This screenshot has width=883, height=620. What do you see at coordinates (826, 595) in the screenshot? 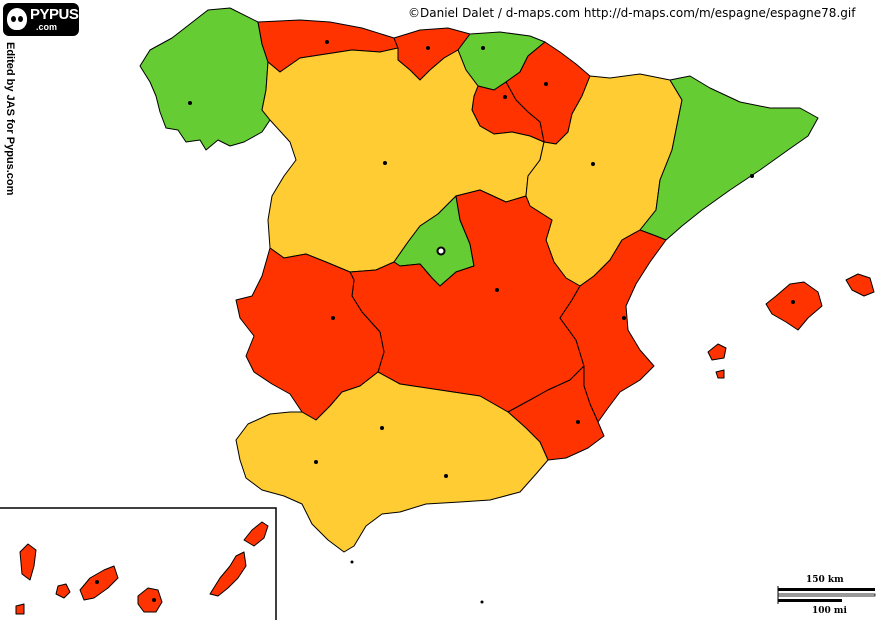
I see `scale-bar` at bounding box center [826, 595].